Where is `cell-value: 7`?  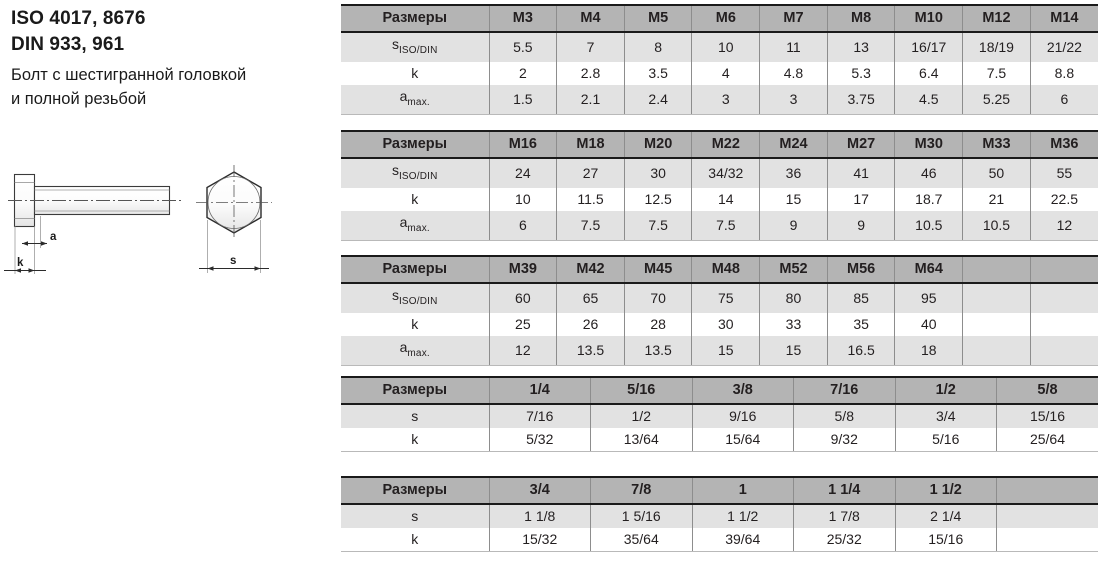 cell-value: 7 is located at coordinates (590, 47).